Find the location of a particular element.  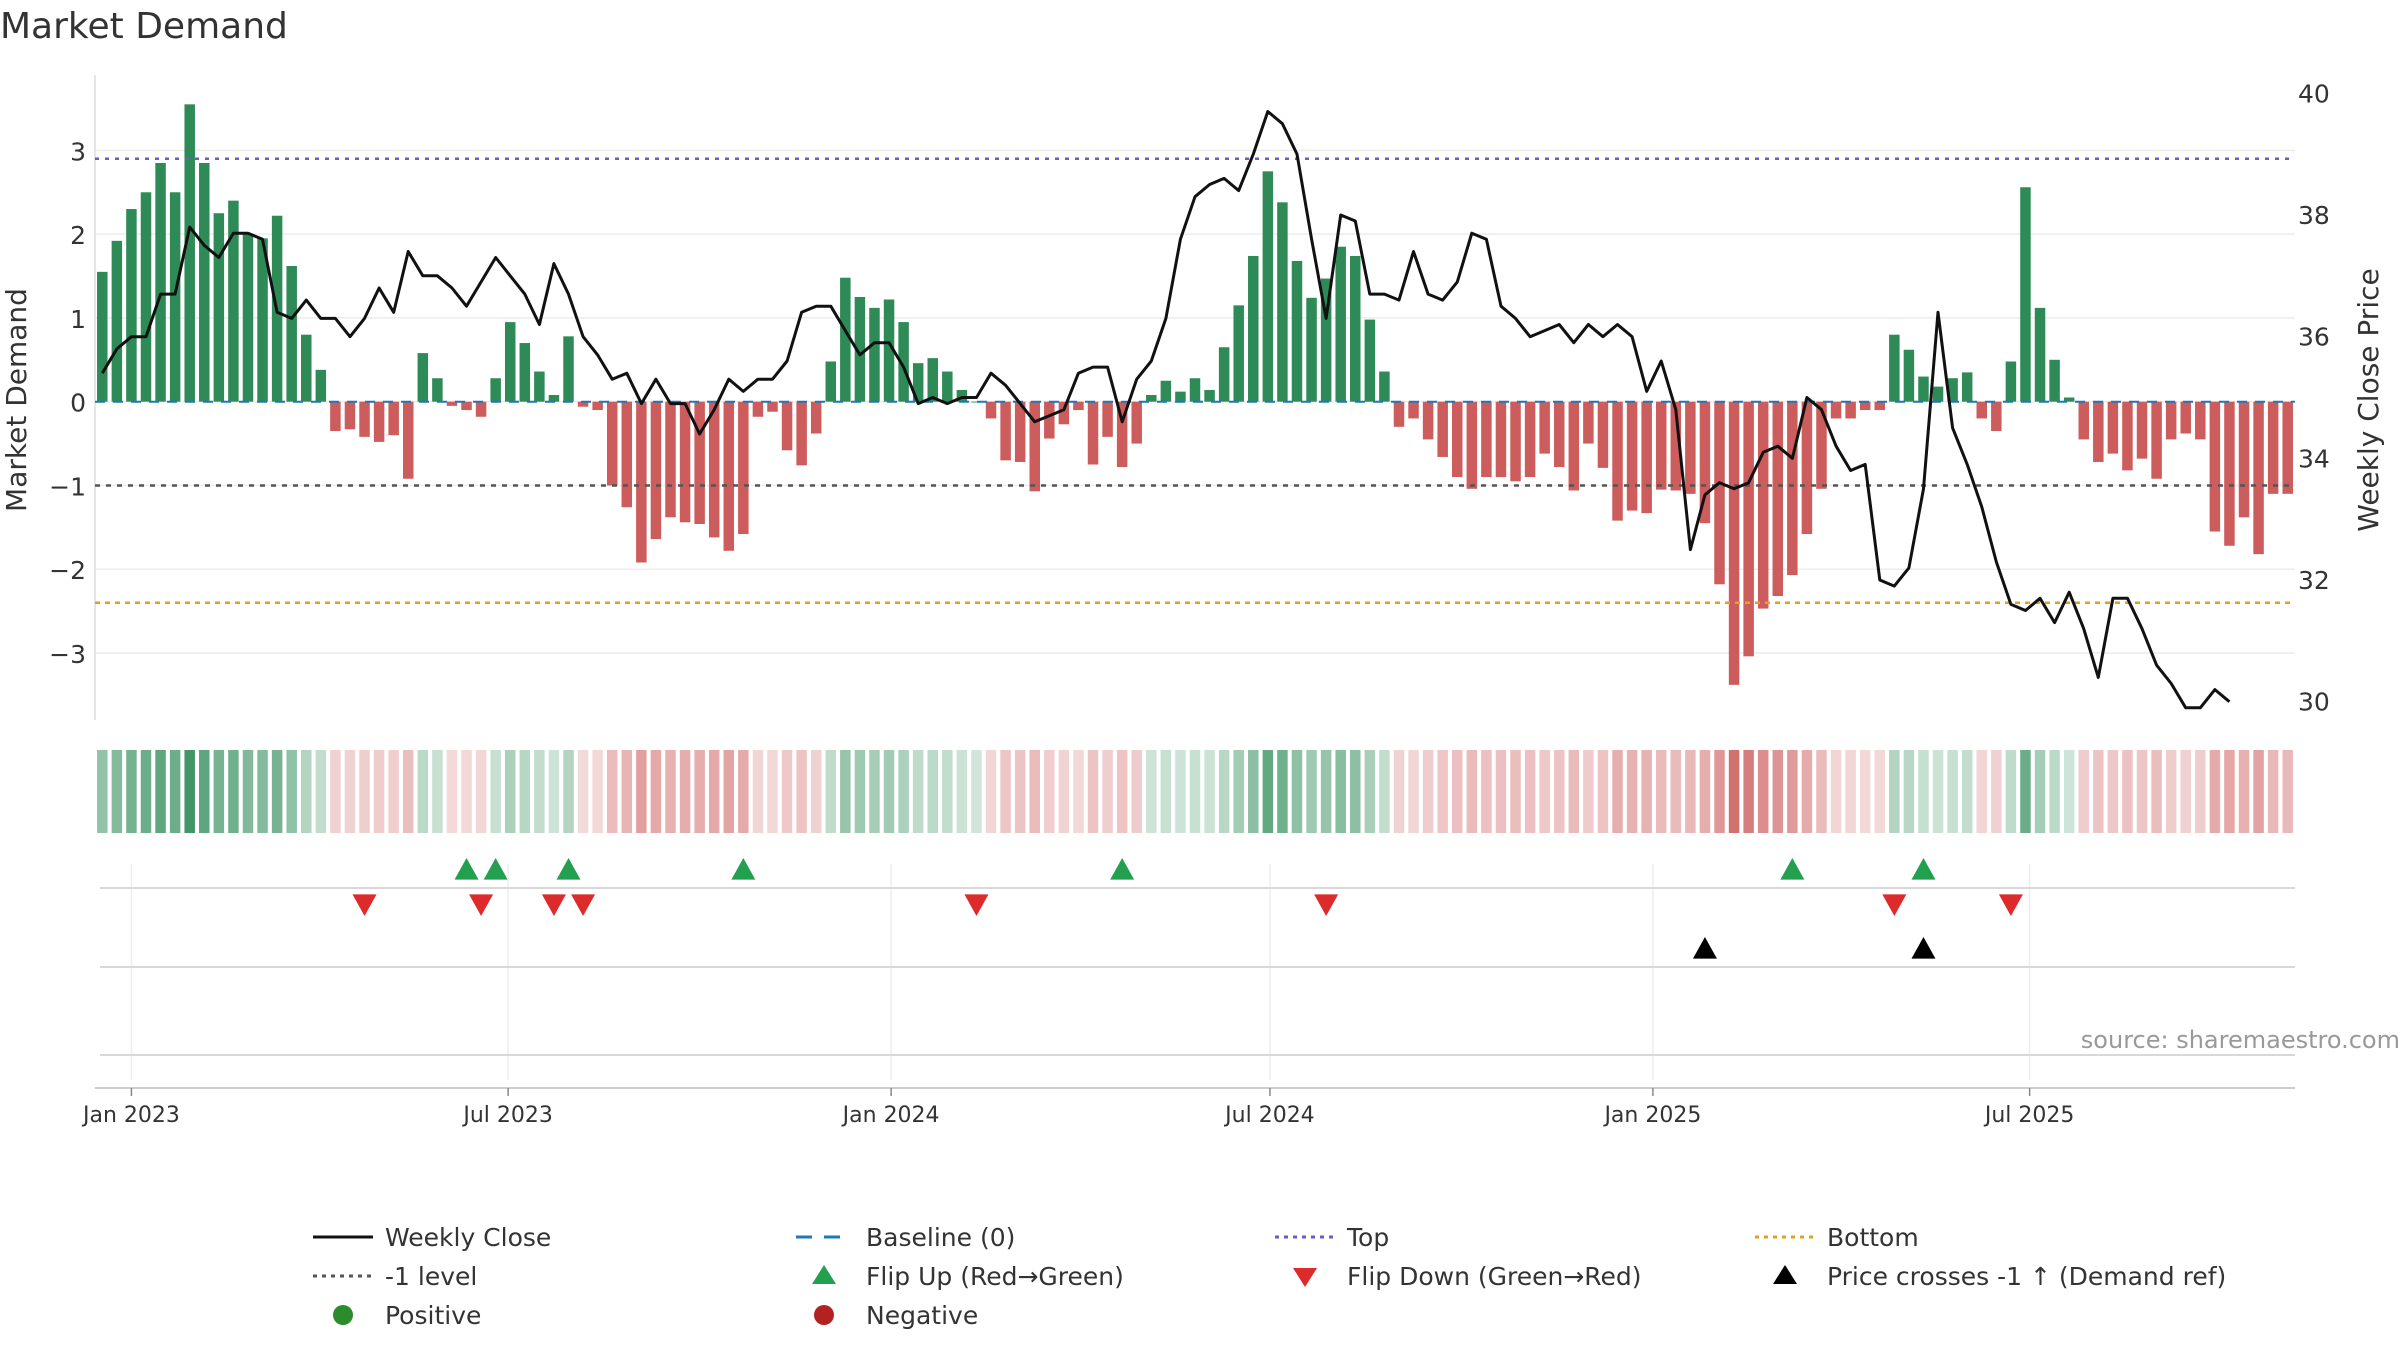

legend-item: Flip Down (Green→Red) is located at coordinates (1467, 1276).